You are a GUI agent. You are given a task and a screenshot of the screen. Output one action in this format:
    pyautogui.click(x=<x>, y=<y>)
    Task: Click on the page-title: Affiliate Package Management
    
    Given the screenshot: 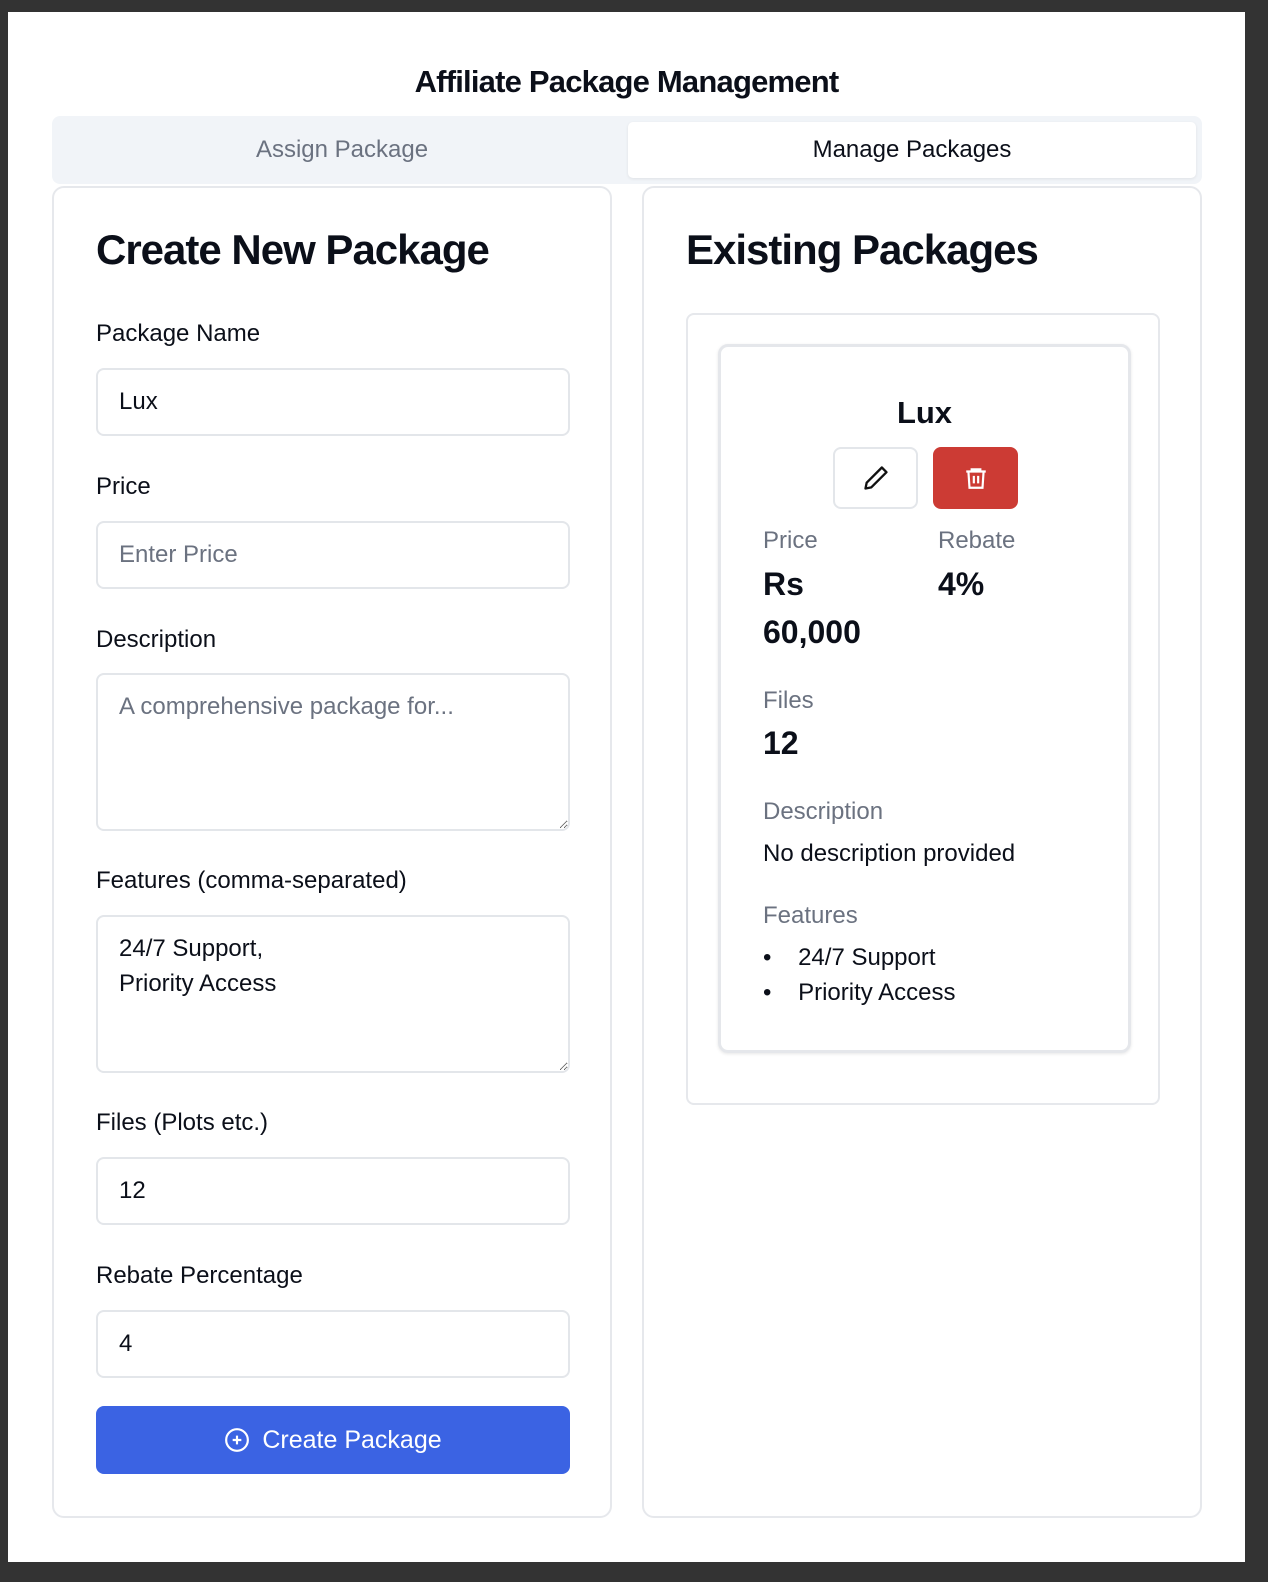 What is the action you would take?
    pyautogui.click(x=627, y=81)
    